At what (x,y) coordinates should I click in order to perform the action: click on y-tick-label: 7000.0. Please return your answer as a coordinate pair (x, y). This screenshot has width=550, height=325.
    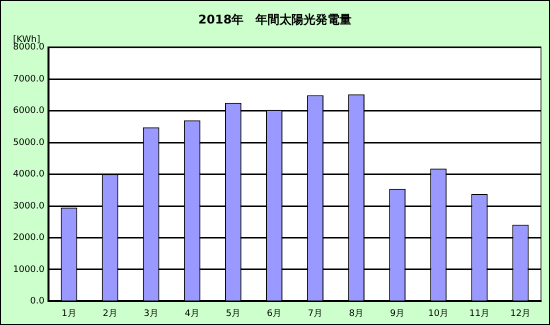
    Looking at the image, I should click on (28, 79).